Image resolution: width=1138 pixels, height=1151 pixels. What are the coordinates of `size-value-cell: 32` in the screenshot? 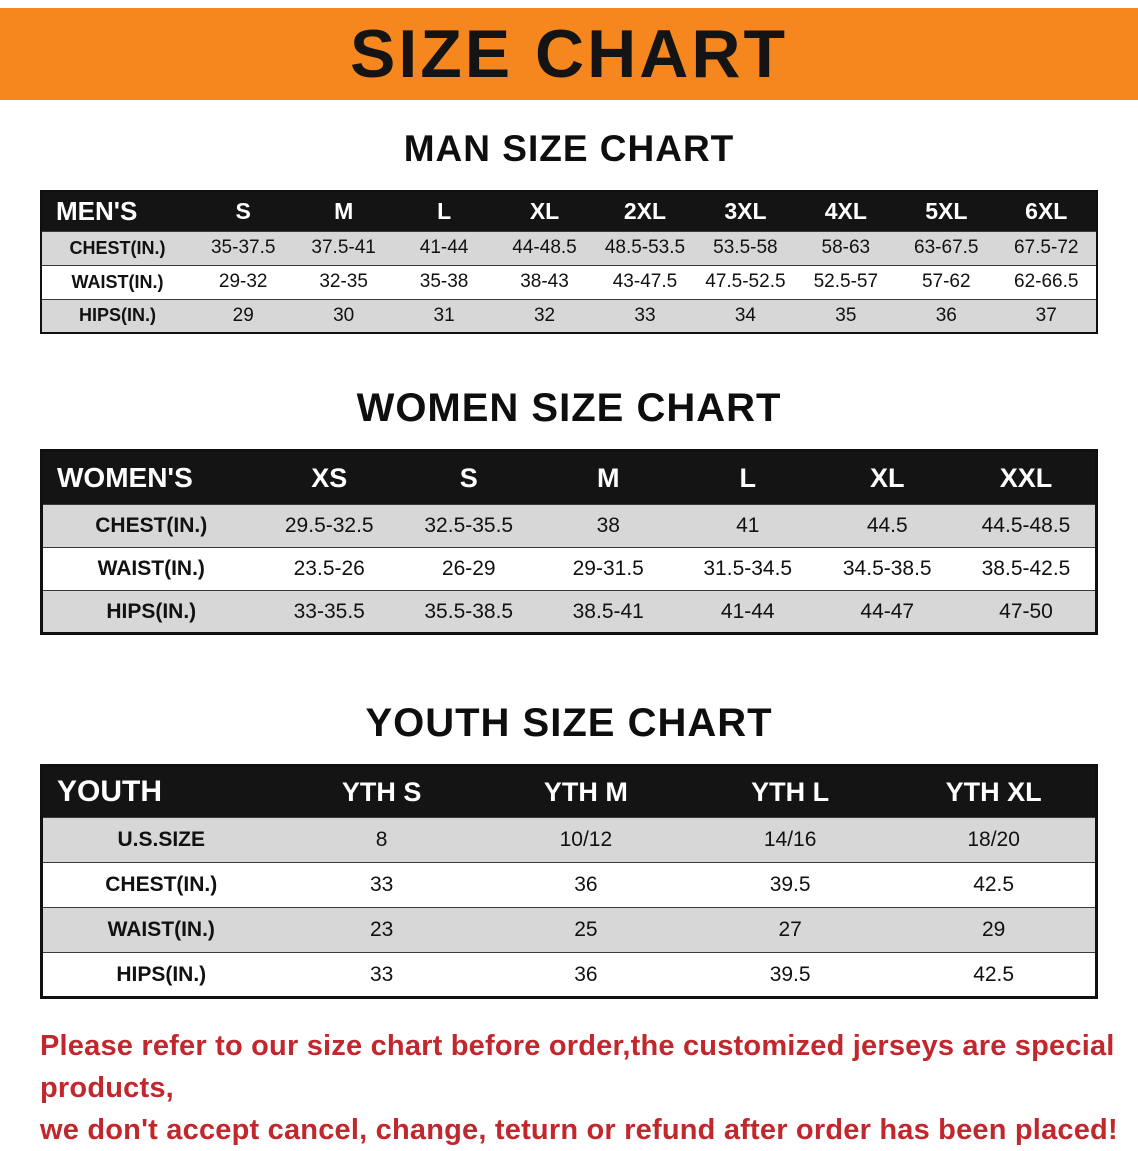 It's located at (544, 315).